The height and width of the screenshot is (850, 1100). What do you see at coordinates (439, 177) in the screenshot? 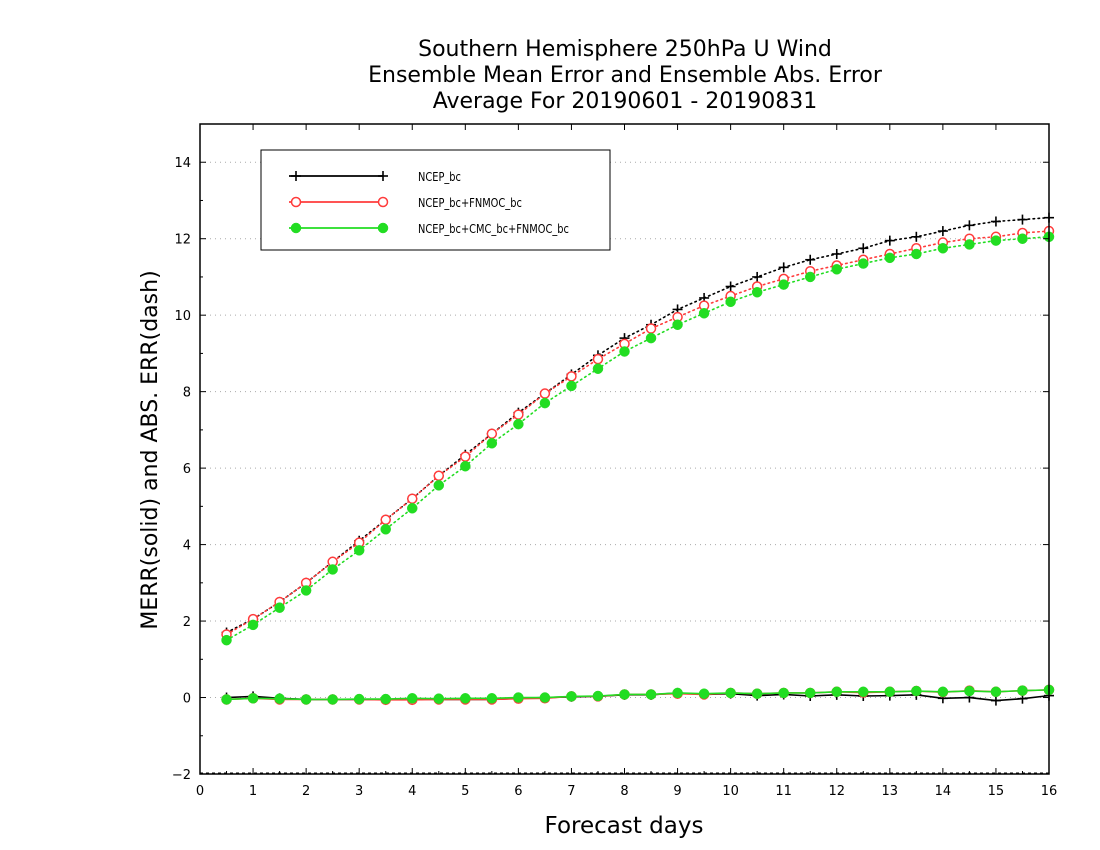
I see `legend-label: NCEP_bc` at bounding box center [439, 177].